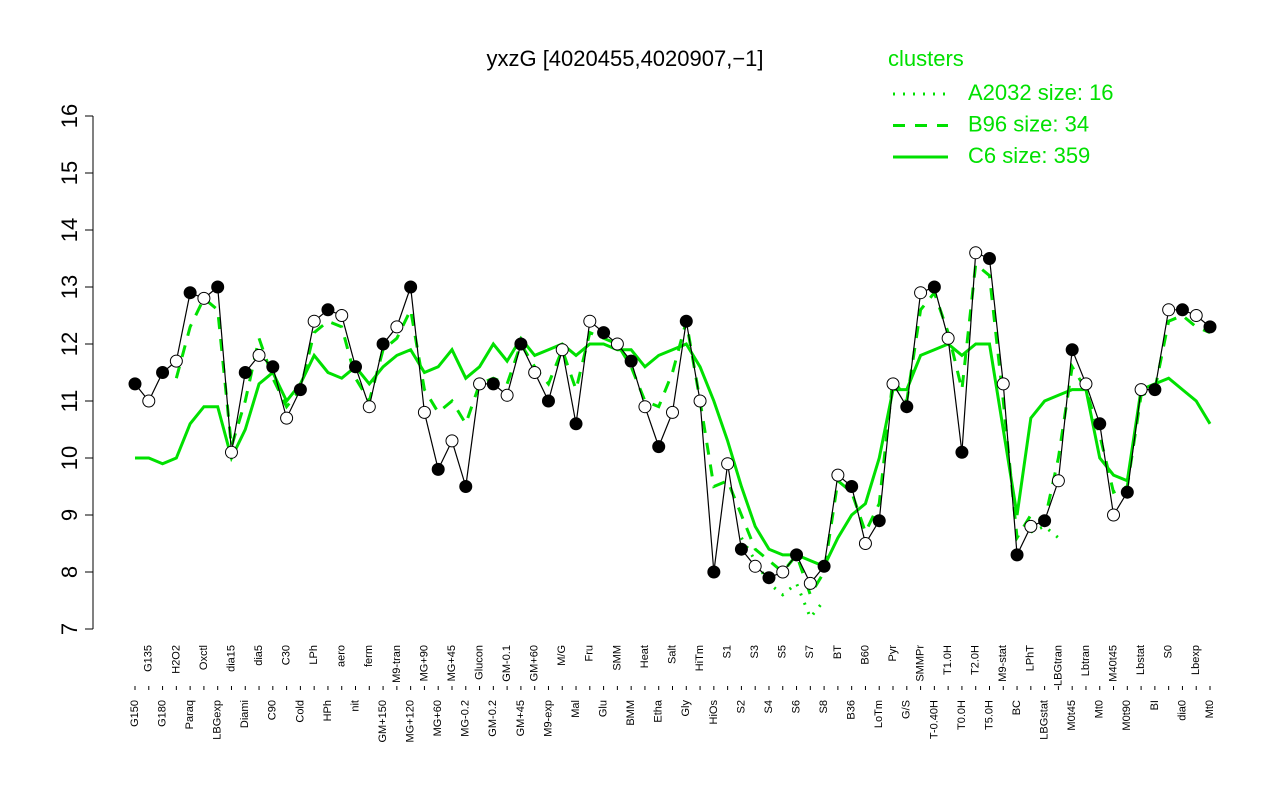 The height and width of the screenshot is (800, 1280). Describe the element at coordinates (69, 344) in the screenshot. I see `y-tick-label: 12` at that location.